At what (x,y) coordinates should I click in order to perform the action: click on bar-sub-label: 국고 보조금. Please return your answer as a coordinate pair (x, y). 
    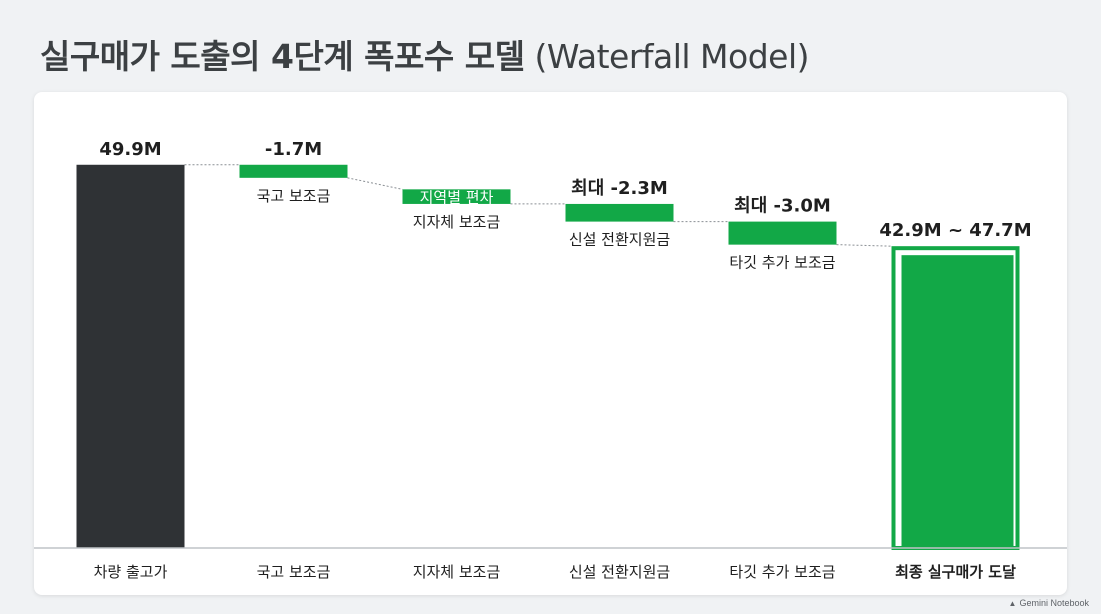
    Looking at the image, I should click on (294, 196).